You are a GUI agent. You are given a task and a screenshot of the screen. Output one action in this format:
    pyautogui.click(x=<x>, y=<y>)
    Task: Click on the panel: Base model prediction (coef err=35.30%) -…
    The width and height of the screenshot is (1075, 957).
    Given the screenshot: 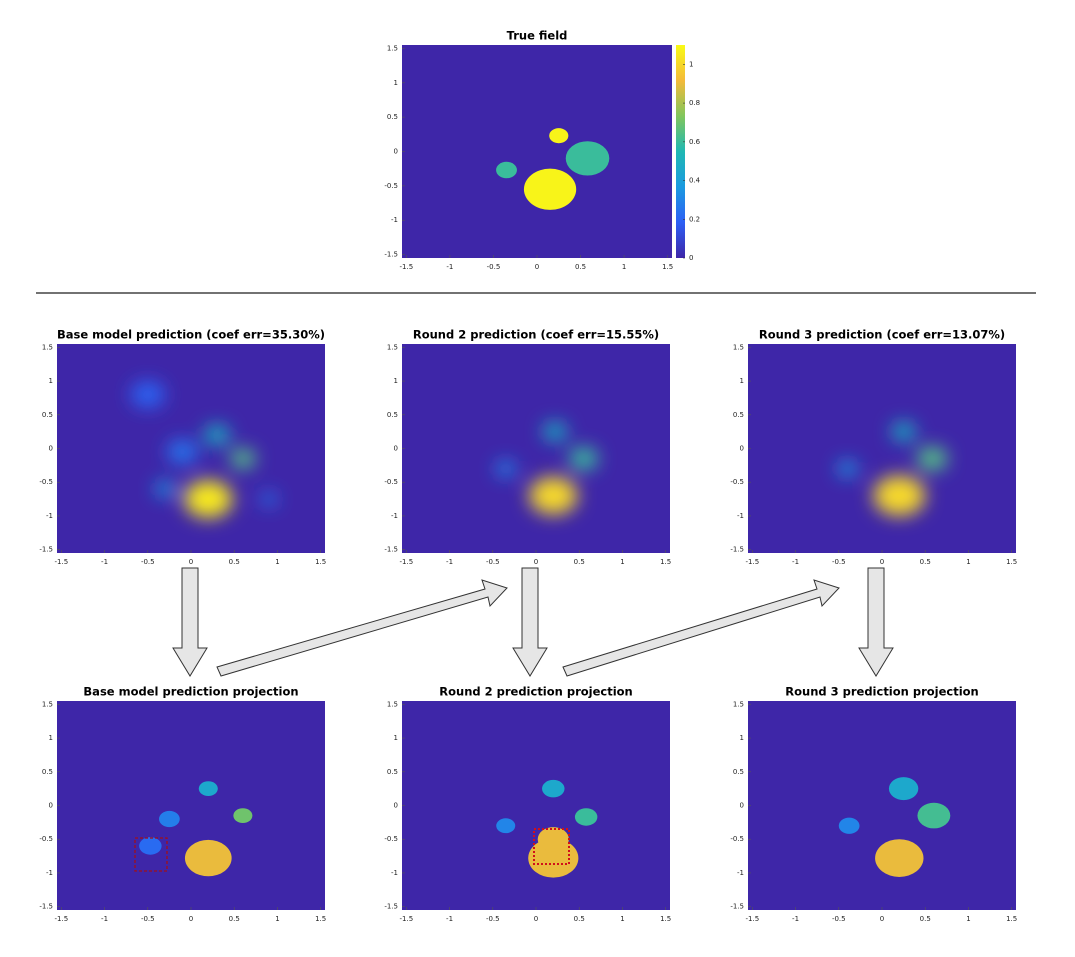 What is the action you would take?
    pyautogui.click(x=182, y=447)
    